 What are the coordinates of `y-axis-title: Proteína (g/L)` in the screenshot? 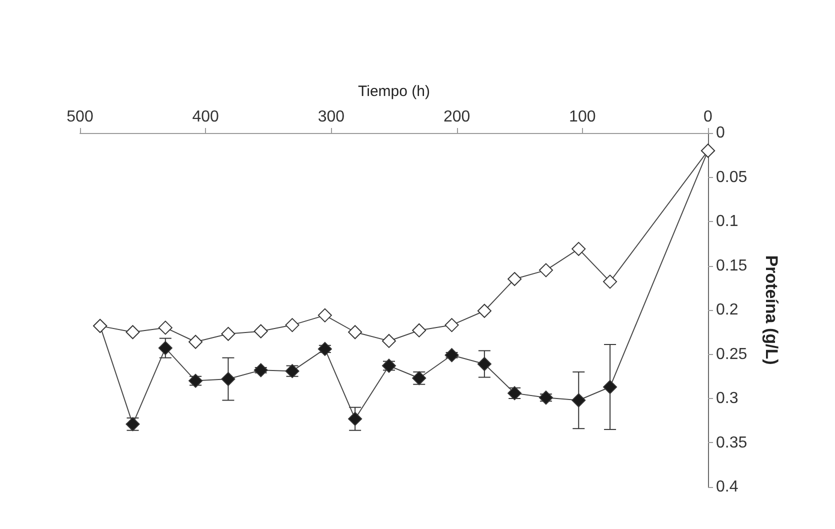 It's located at (771, 310).